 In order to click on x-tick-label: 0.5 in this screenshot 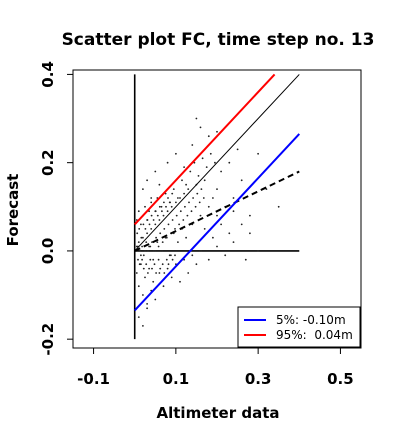, I will do `click(340, 379)`.